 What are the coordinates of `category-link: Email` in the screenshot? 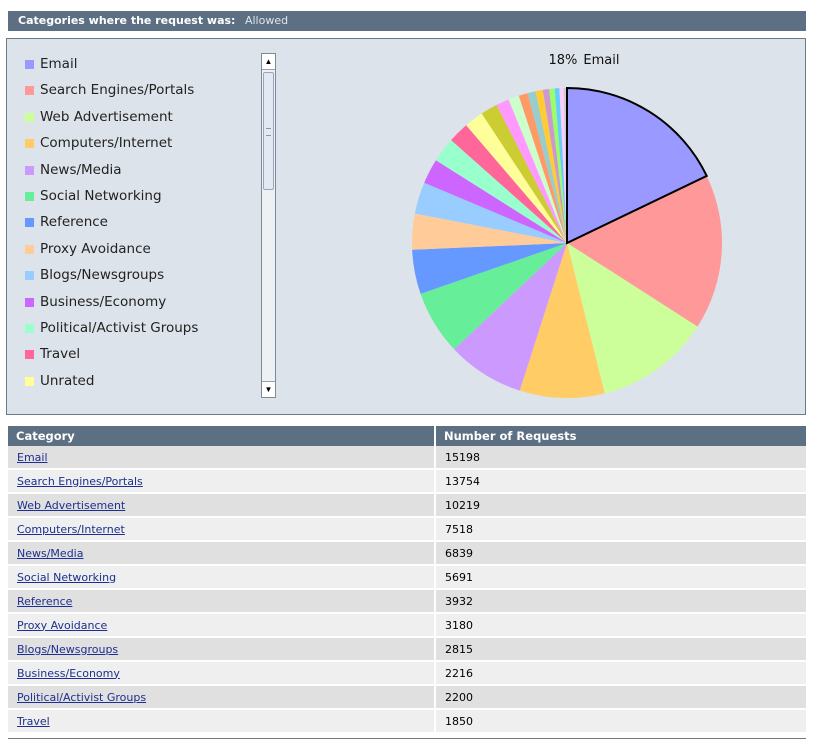 It's located at (32, 457).